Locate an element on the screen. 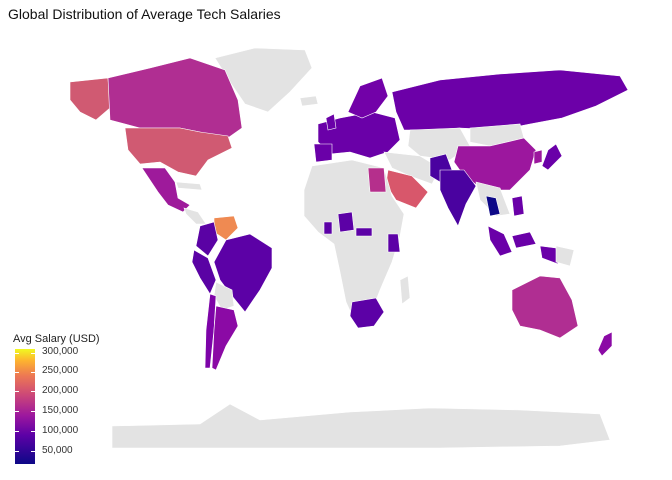 This screenshot has width=672, height=480. country-venezuela is located at coordinates (226, 228).